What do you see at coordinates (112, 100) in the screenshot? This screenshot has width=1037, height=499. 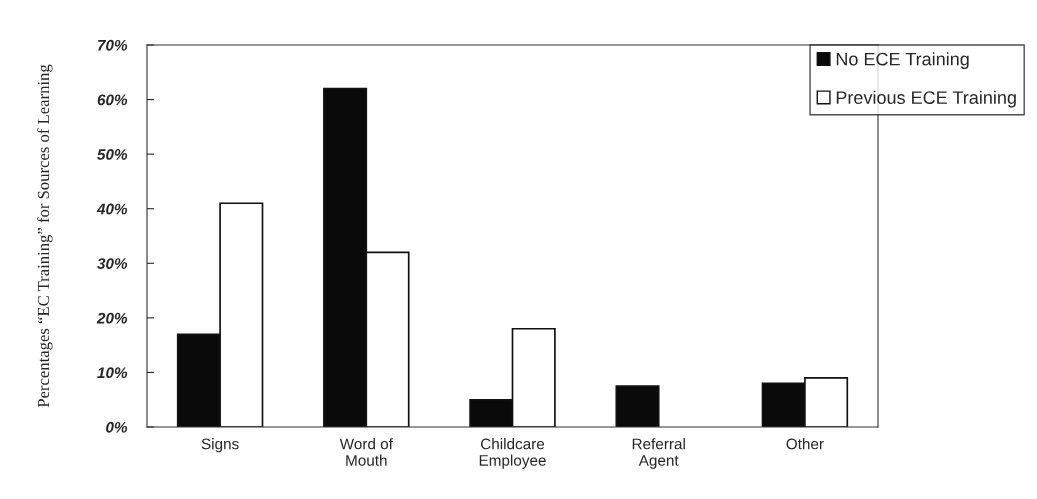 I see `y-tick-label: 60%` at bounding box center [112, 100].